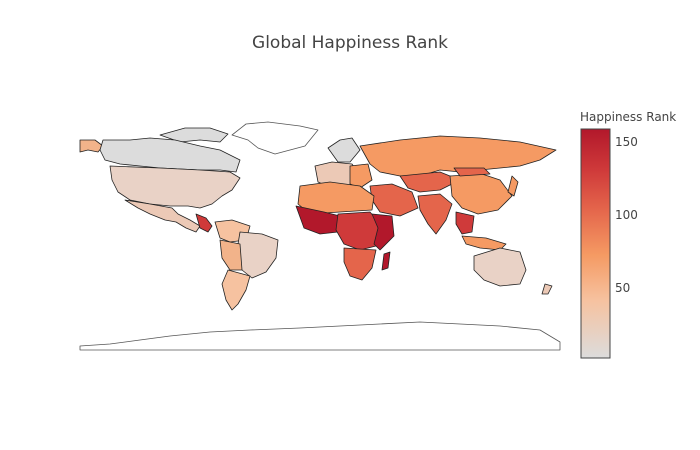 Image resolution: width=700 pixels, height=450 pixels. I want to click on madagascar, so click(386, 261).